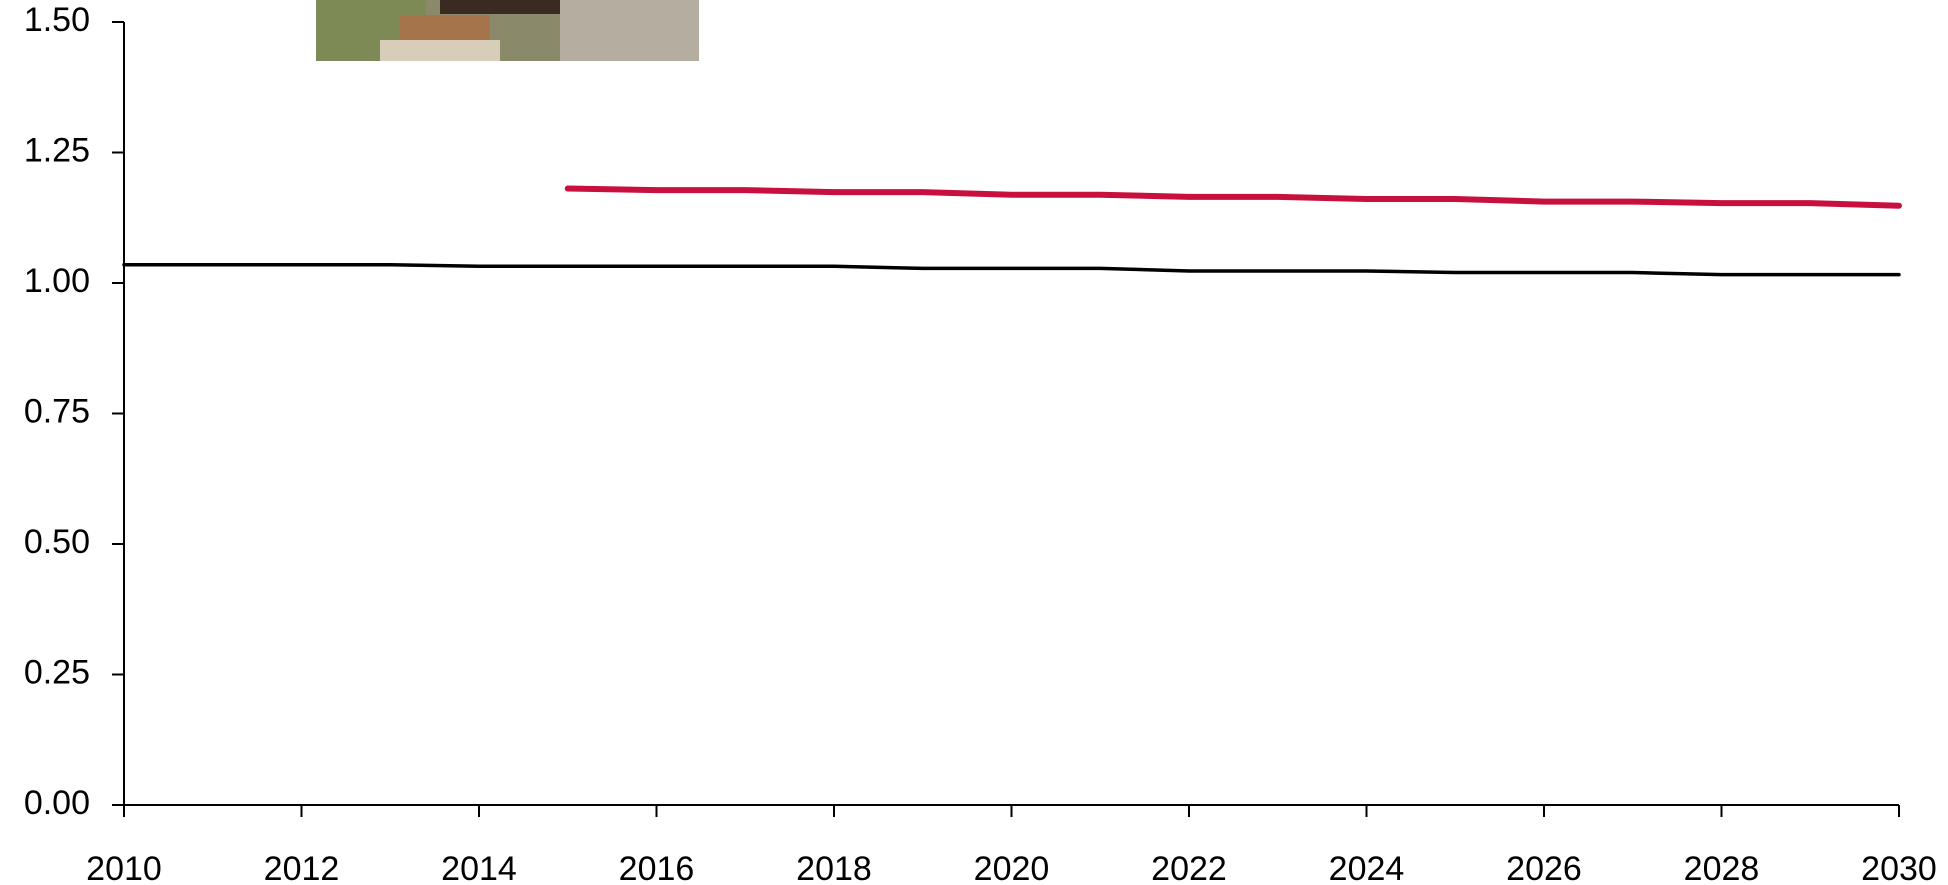  What do you see at coordinates (57, 542) in the screenshot?
I see `y-tick-label: 0.50` at bounding box center [57, 542].